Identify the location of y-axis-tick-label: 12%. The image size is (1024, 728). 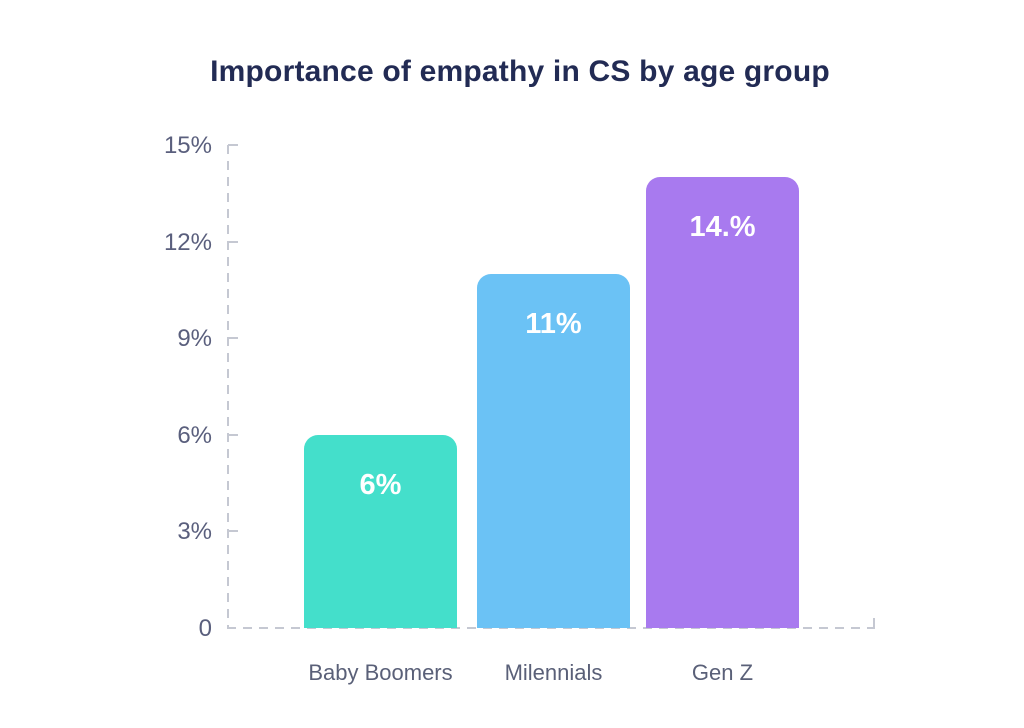
(187, 242).